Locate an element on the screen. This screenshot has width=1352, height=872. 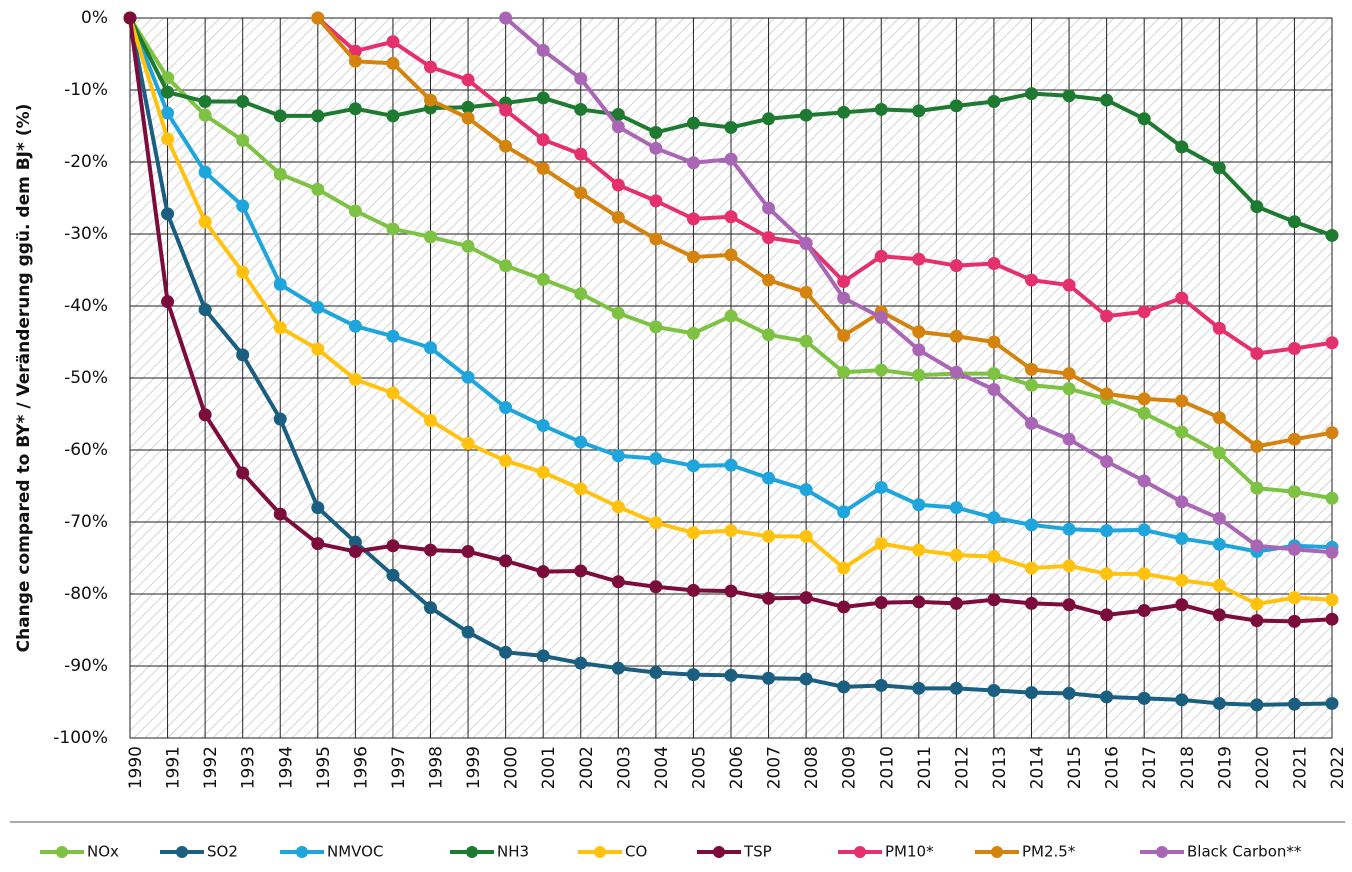
x-tick-label: 2001 is located at coordinates (549, 767).